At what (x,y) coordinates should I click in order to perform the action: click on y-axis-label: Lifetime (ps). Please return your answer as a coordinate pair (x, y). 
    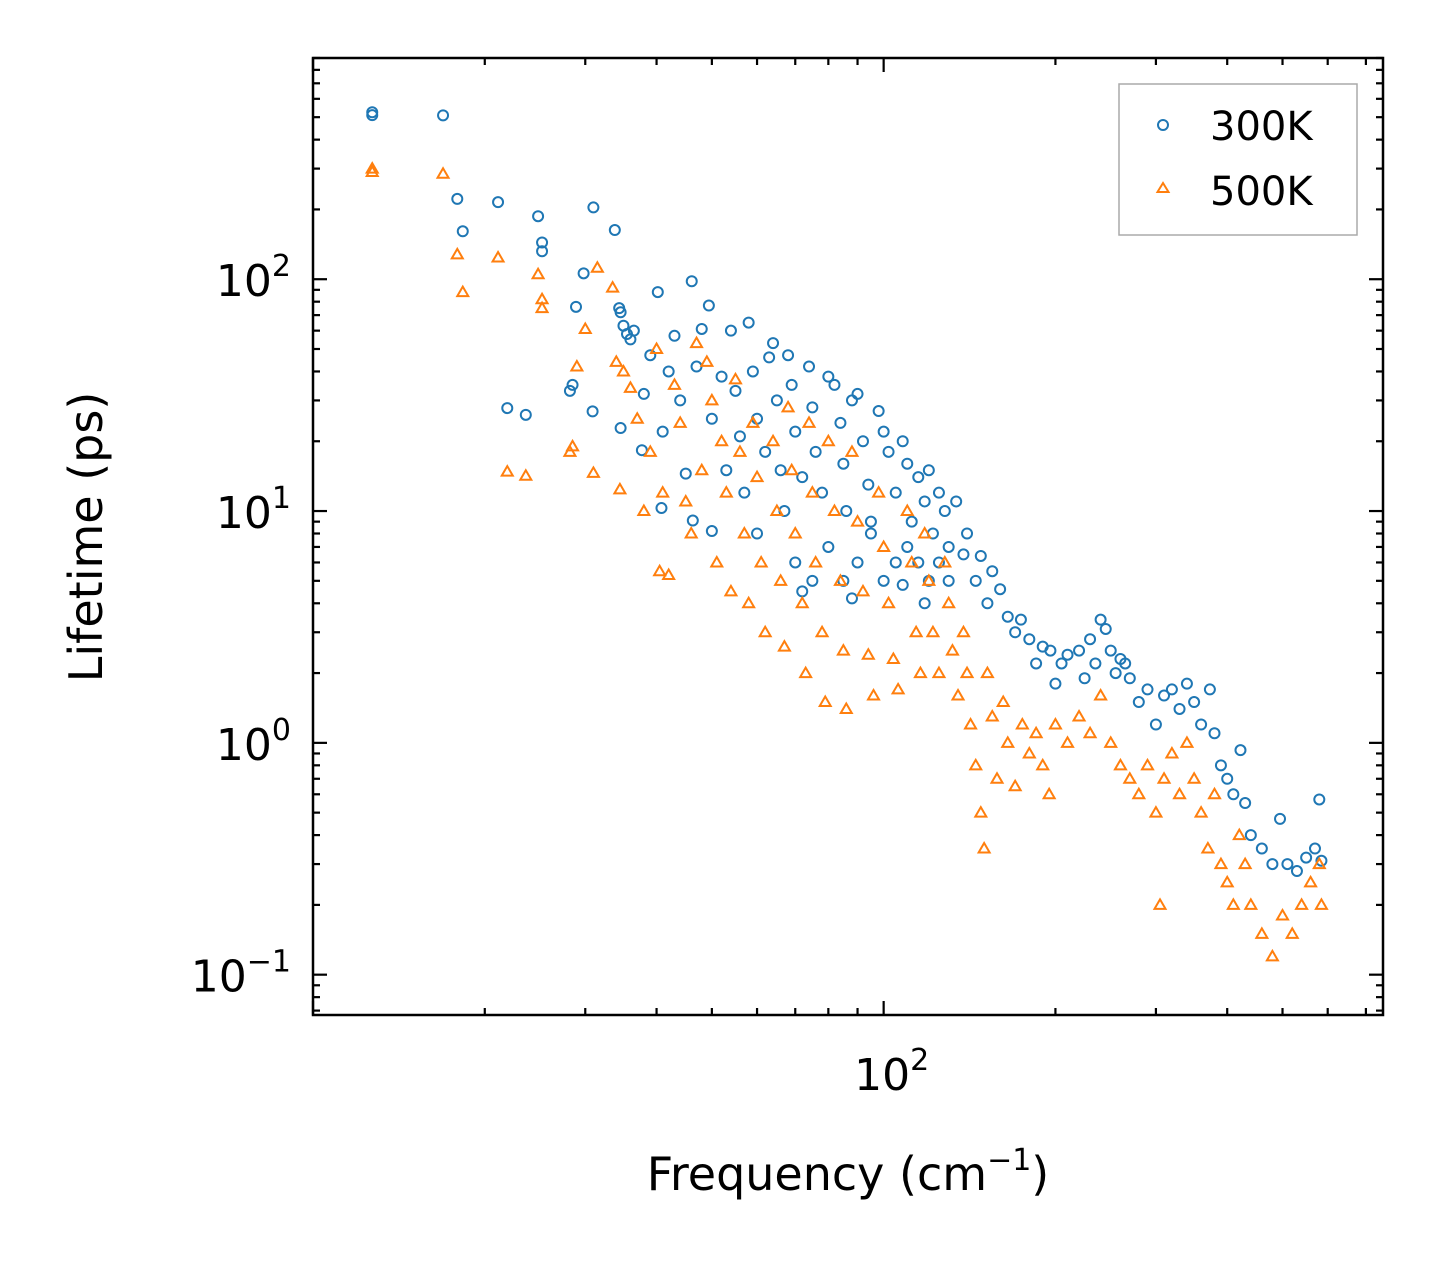
    Looking at the image, I should click on (86, 537).